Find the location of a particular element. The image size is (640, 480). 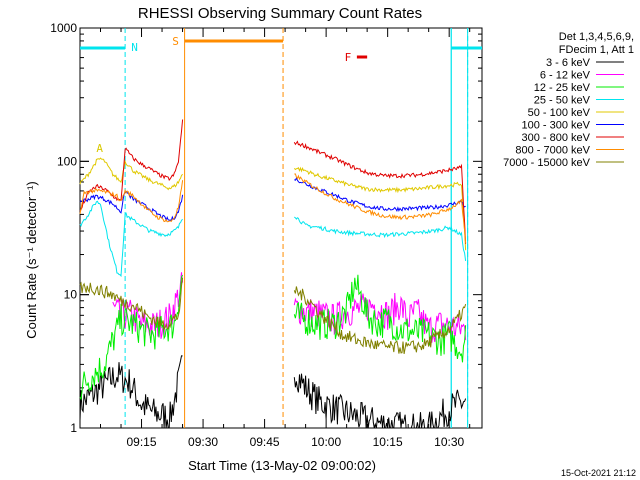

y-tick-label: 100 is located at coordinates (67, 161).